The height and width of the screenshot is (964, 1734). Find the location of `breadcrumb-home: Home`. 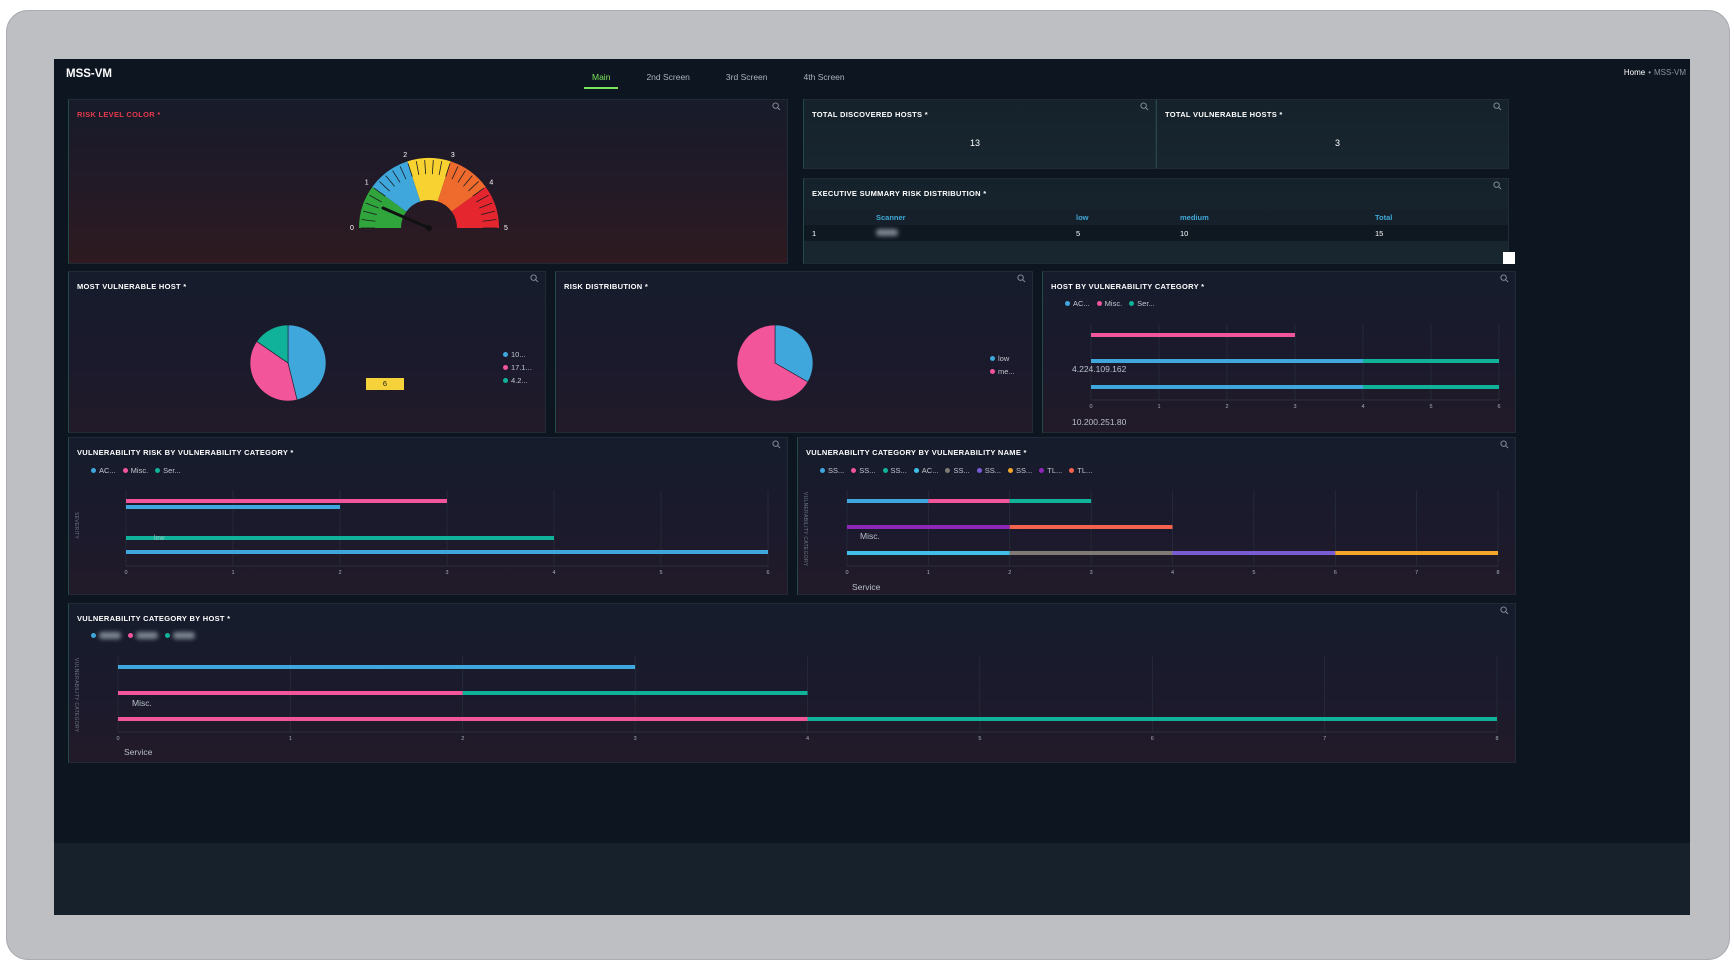

breadcrumb-home: Home is located at coordinates (1634, 72).